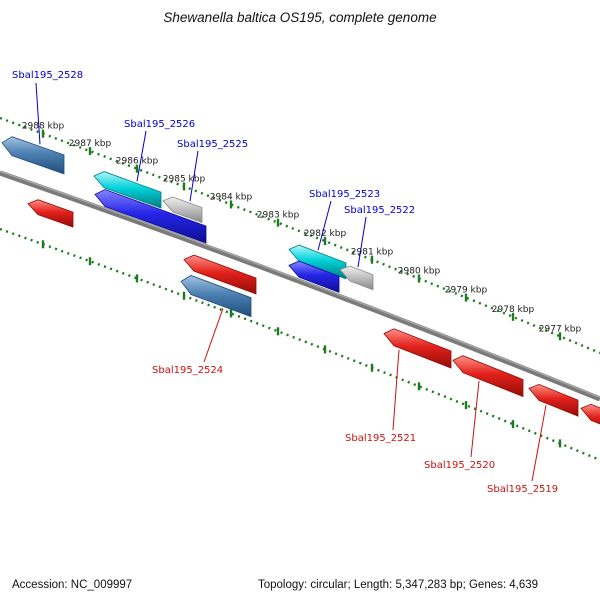 This screenshot has height=600, width=600. I want to click on ruler-tick-label: 2987 kbp, so click(90, 144).